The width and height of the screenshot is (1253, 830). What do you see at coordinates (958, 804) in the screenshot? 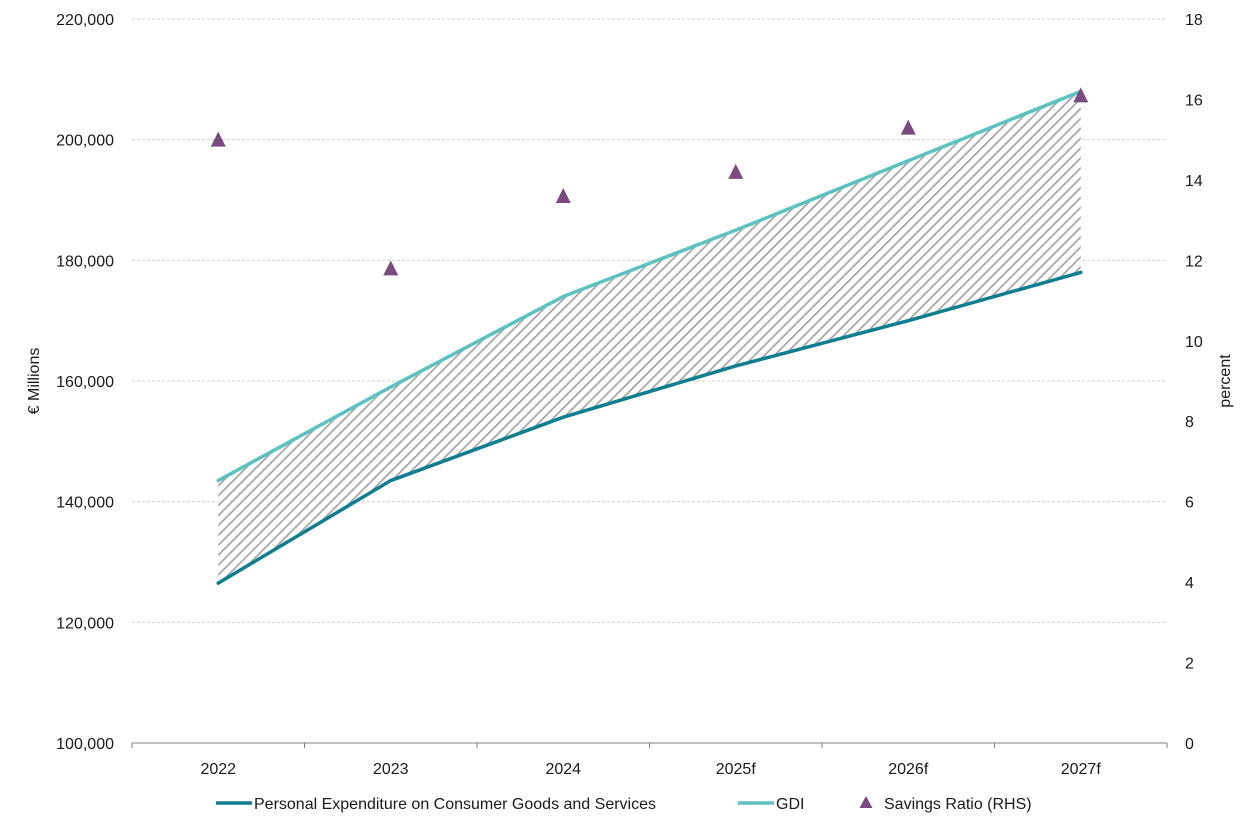
I see `legend-label: Savings Ratio (RHS)` at bounding box center [958, 804].